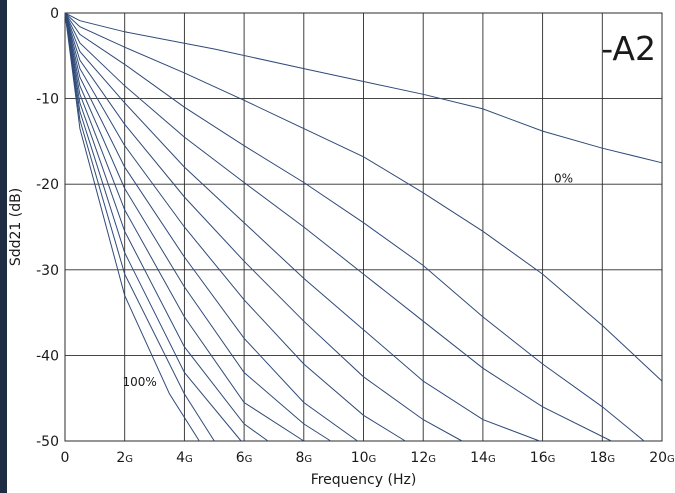  Describe the element at coordinates (47, 185) in the screenshot. I see `y-tick-label: -20` at that location.